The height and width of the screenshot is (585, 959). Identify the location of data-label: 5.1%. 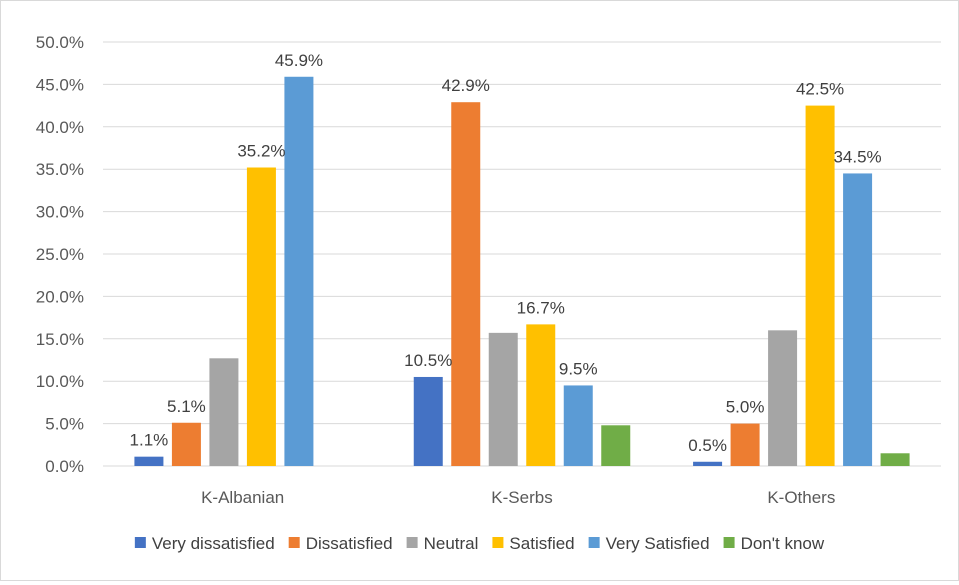
(186, 406).